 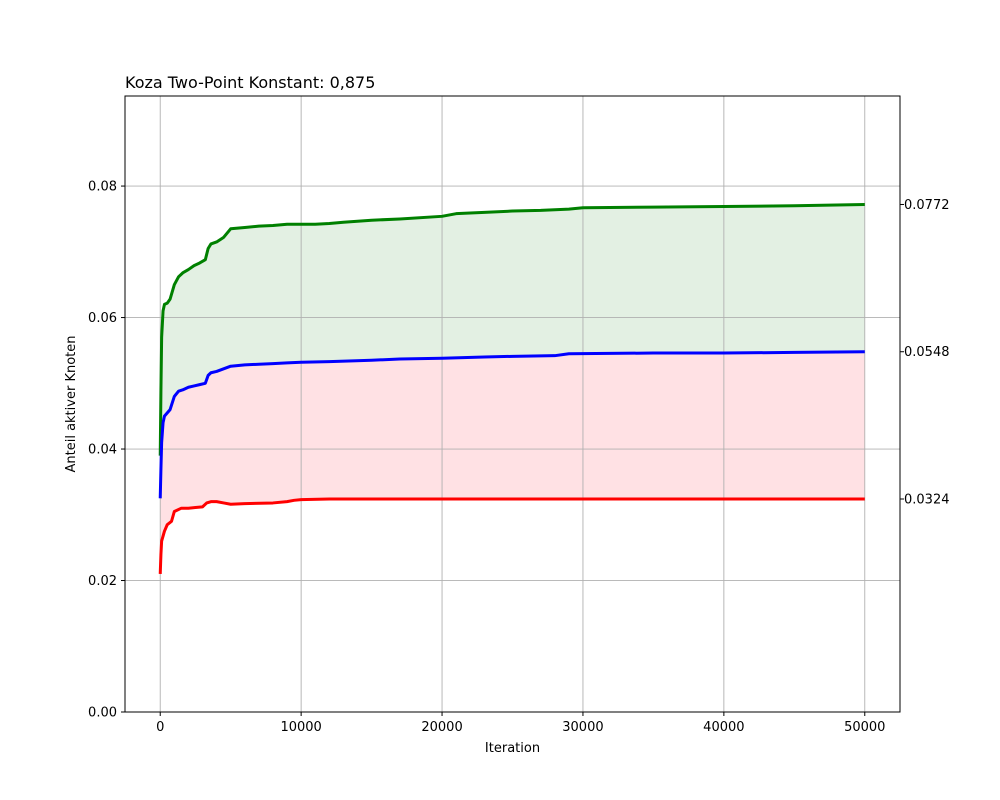 I want to click on right-value-label: 0.0548, so click(x=927, y=352).